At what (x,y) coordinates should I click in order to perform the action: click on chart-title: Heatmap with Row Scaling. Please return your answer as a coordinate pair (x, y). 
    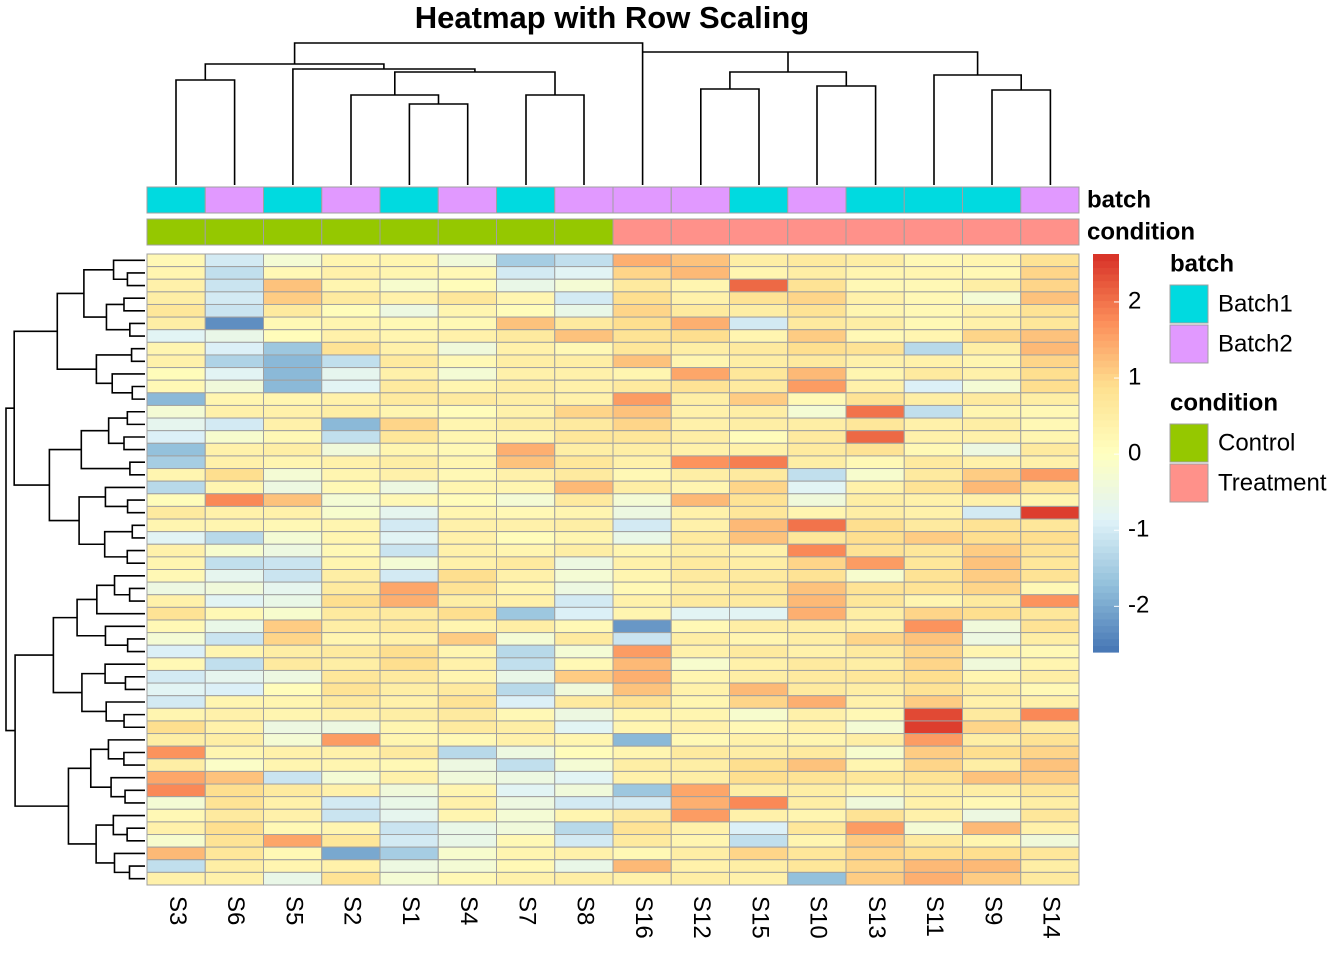
    Looking at the image, I should click on (612, 17).